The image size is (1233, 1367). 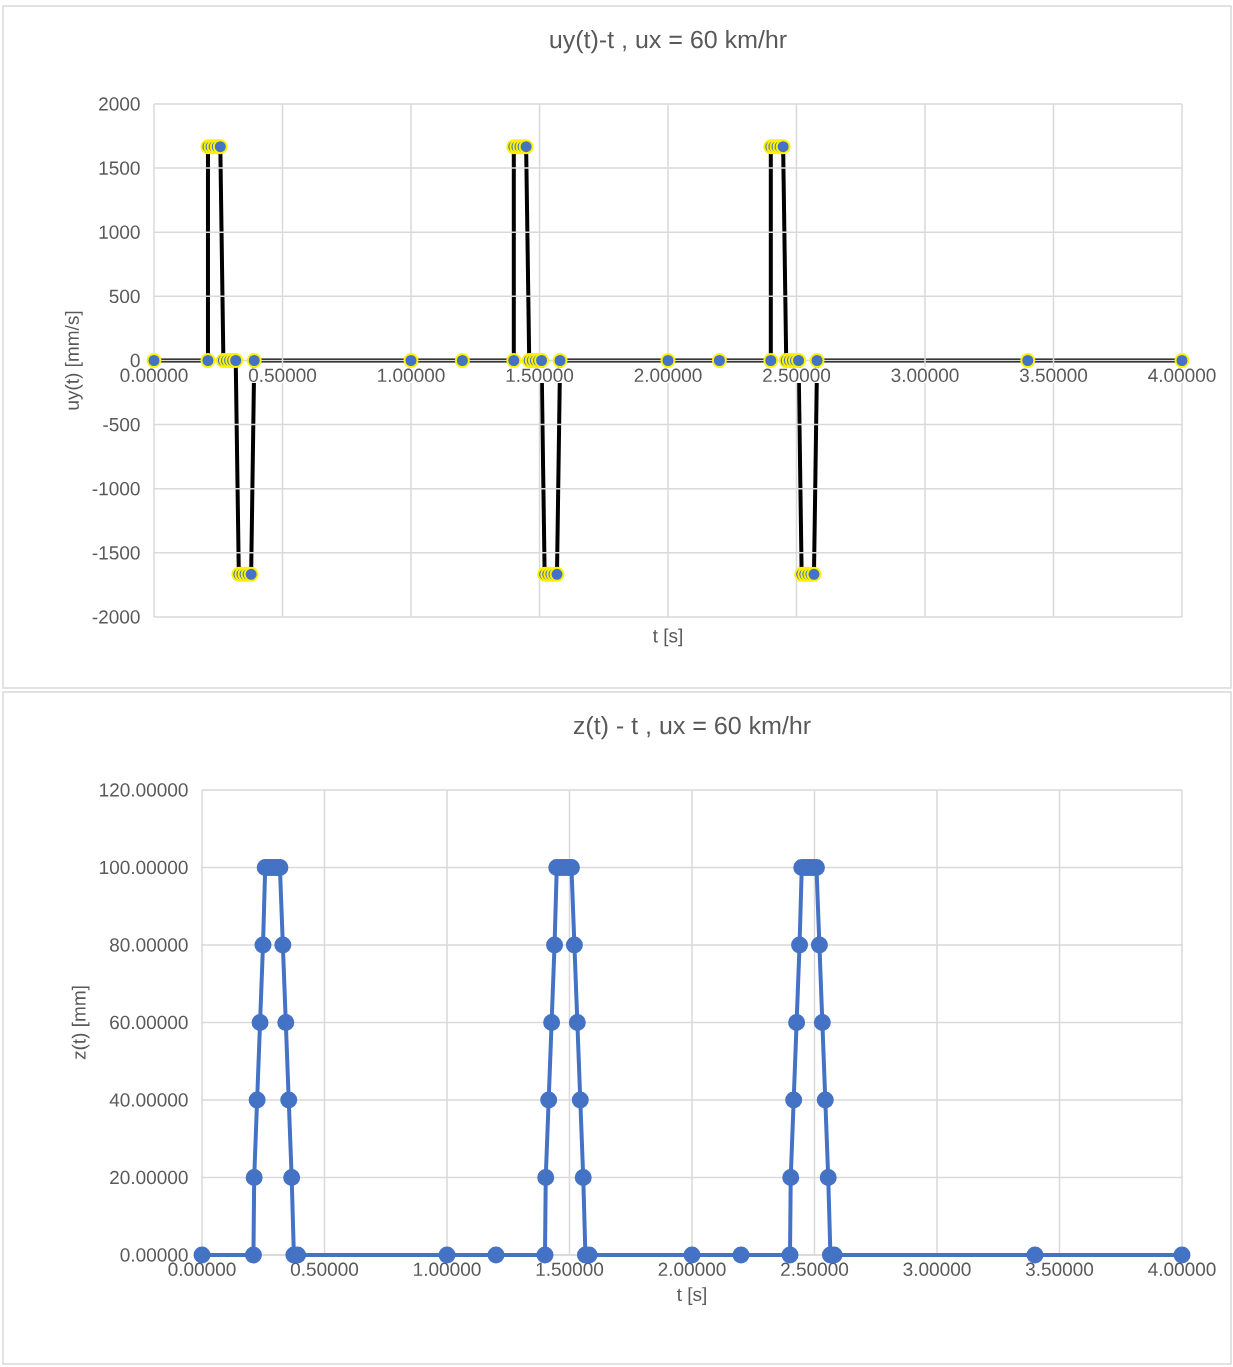 What do you see at coordinates (148, 1100) in the screenshot?
I see `y-tick-label: 40.00000` at bounding box center [148, 1100].